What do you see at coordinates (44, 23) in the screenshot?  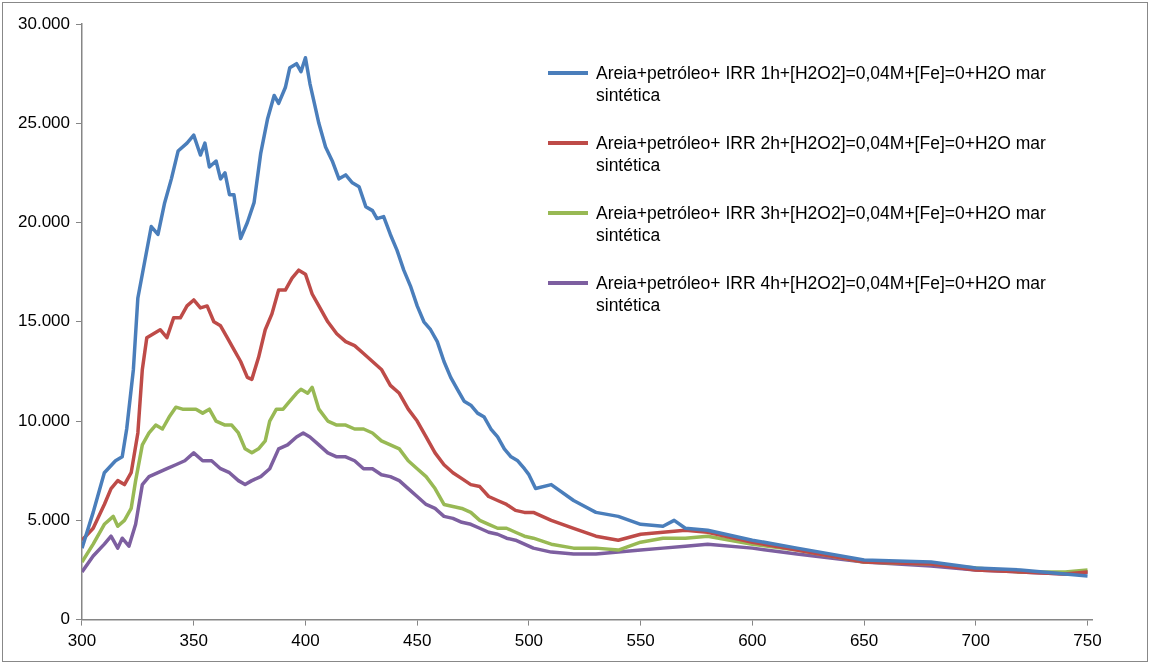 I see `y-tick-label: 30.000` at bounding box center [44, 23].